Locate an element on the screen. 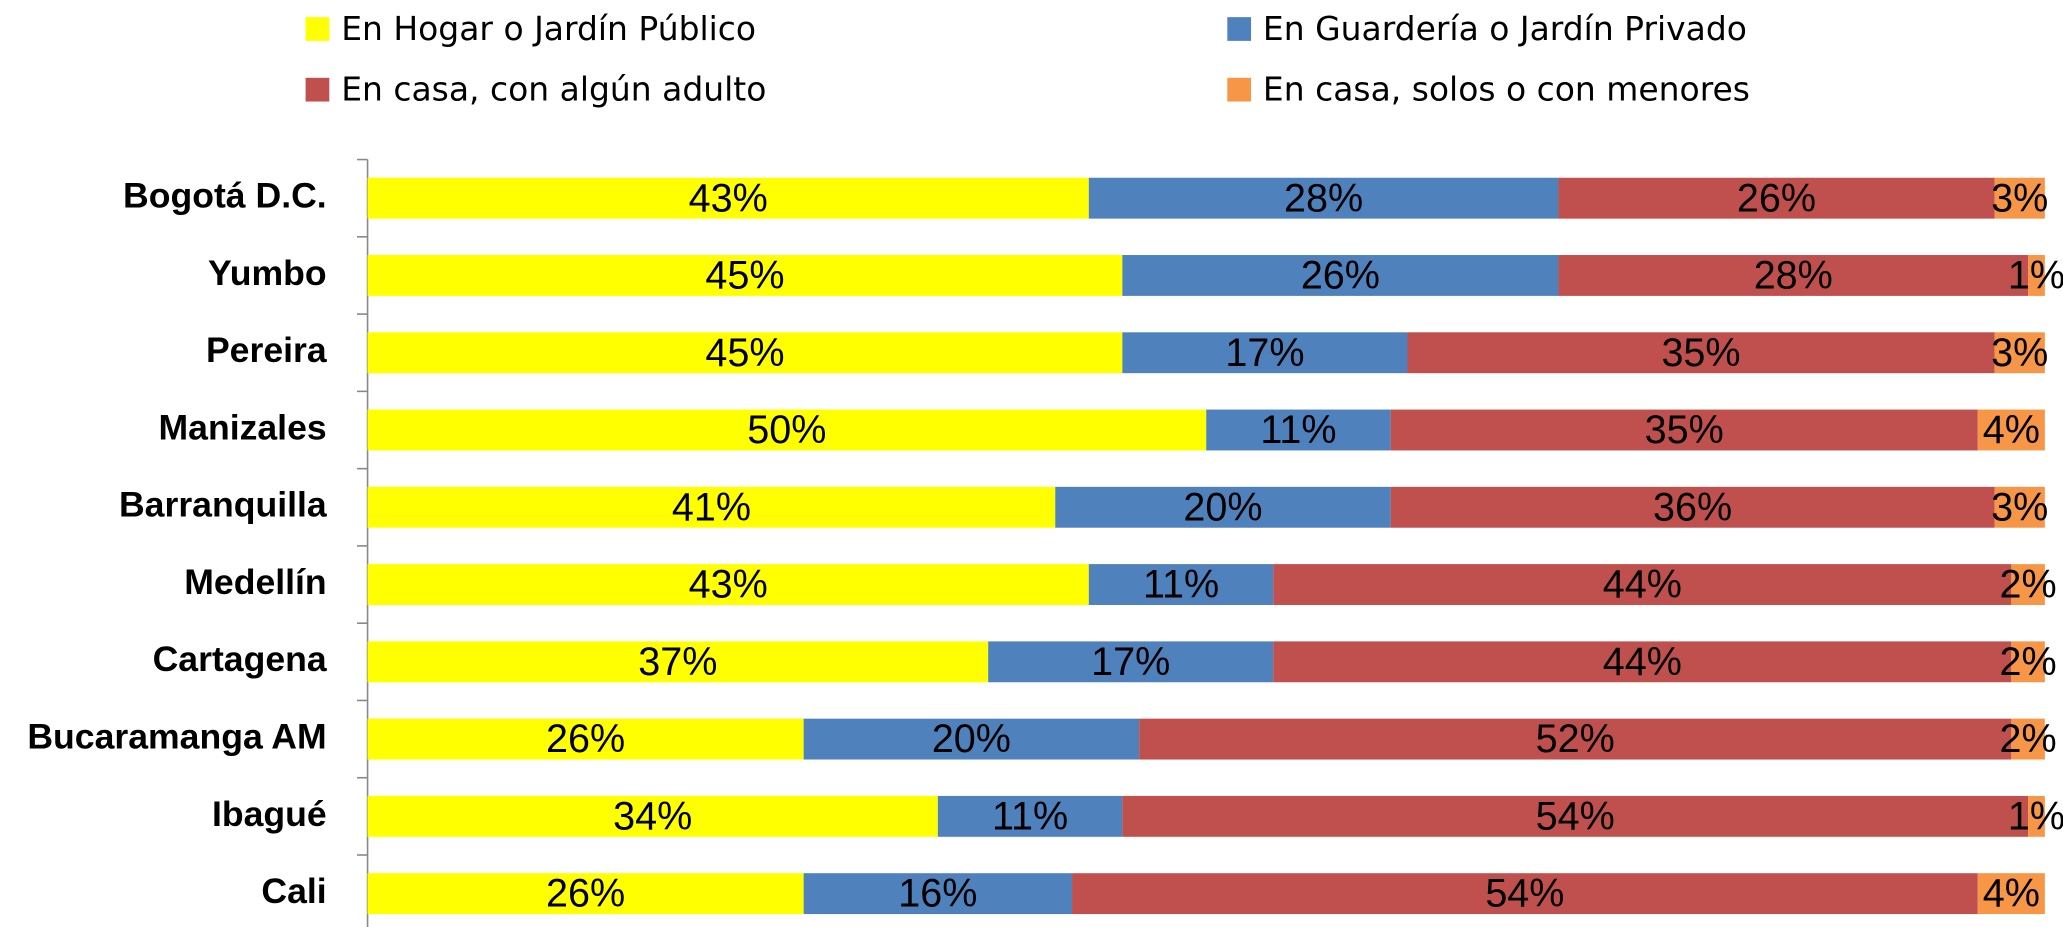 This screenshot has width=2063, height=927. y-tick-label: Yumbo is located at coordinates (267, 273).